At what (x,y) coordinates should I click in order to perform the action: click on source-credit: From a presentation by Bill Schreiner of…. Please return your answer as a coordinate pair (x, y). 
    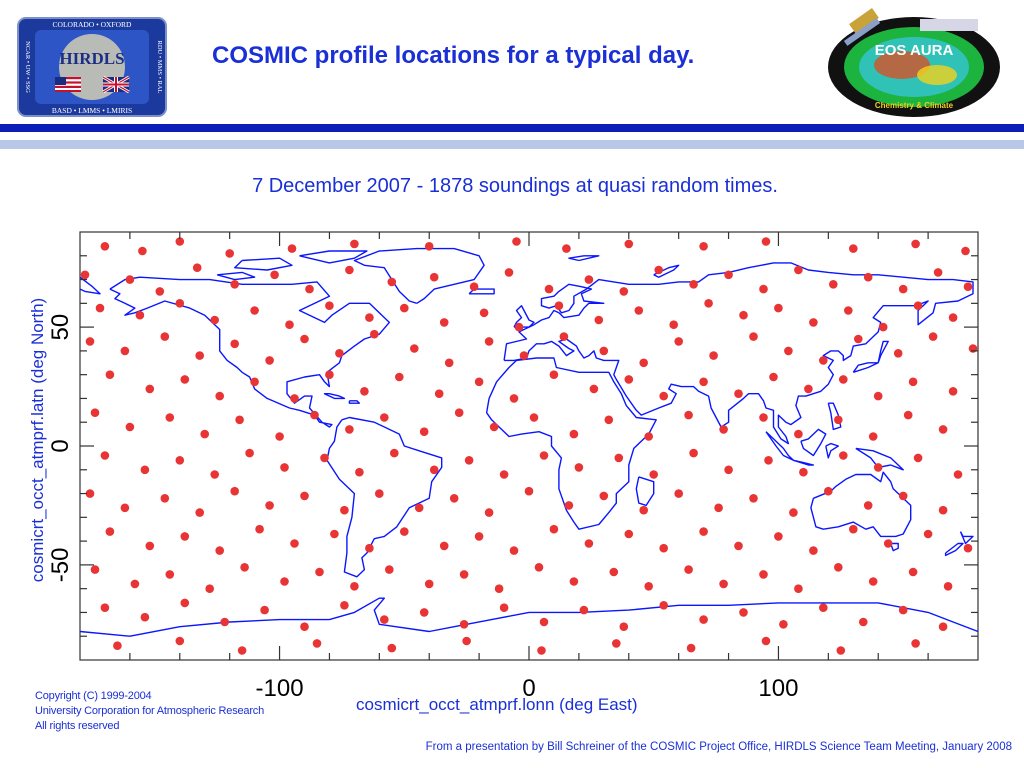
    Looking at the image, I should click on (718, 747).